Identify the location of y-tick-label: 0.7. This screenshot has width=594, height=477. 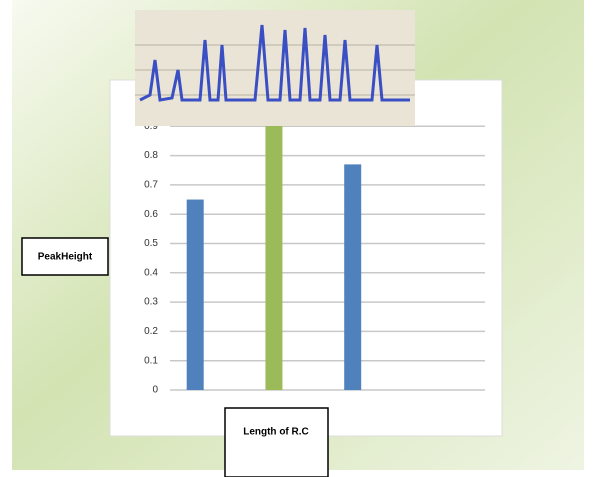
(151, 185).